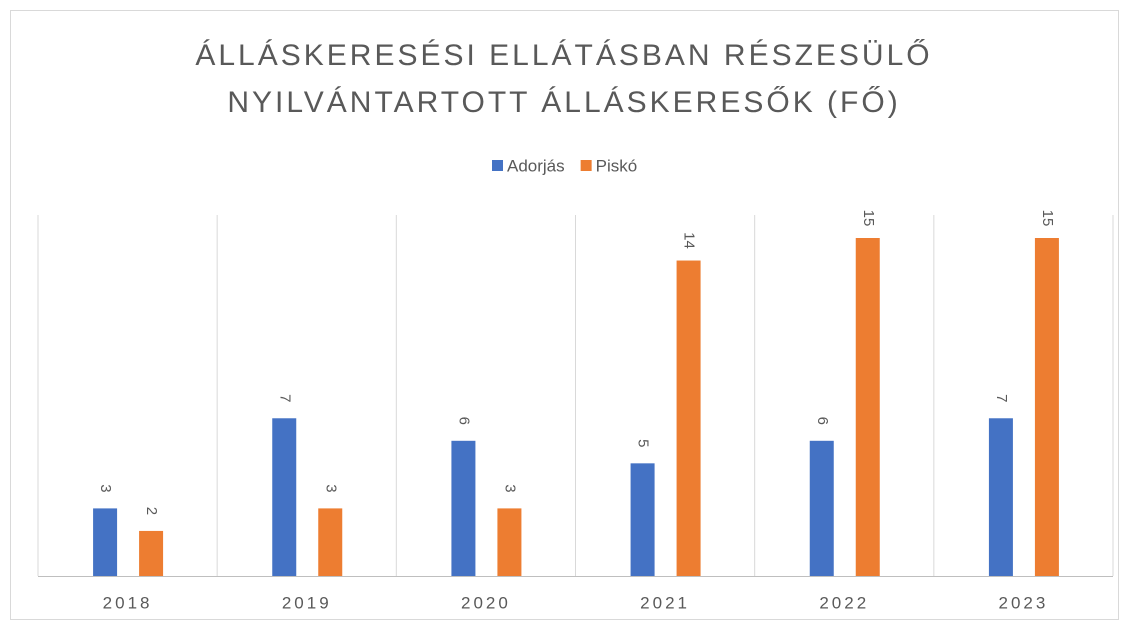  I want to click on legend-label: Piskó, so click(617, 165).